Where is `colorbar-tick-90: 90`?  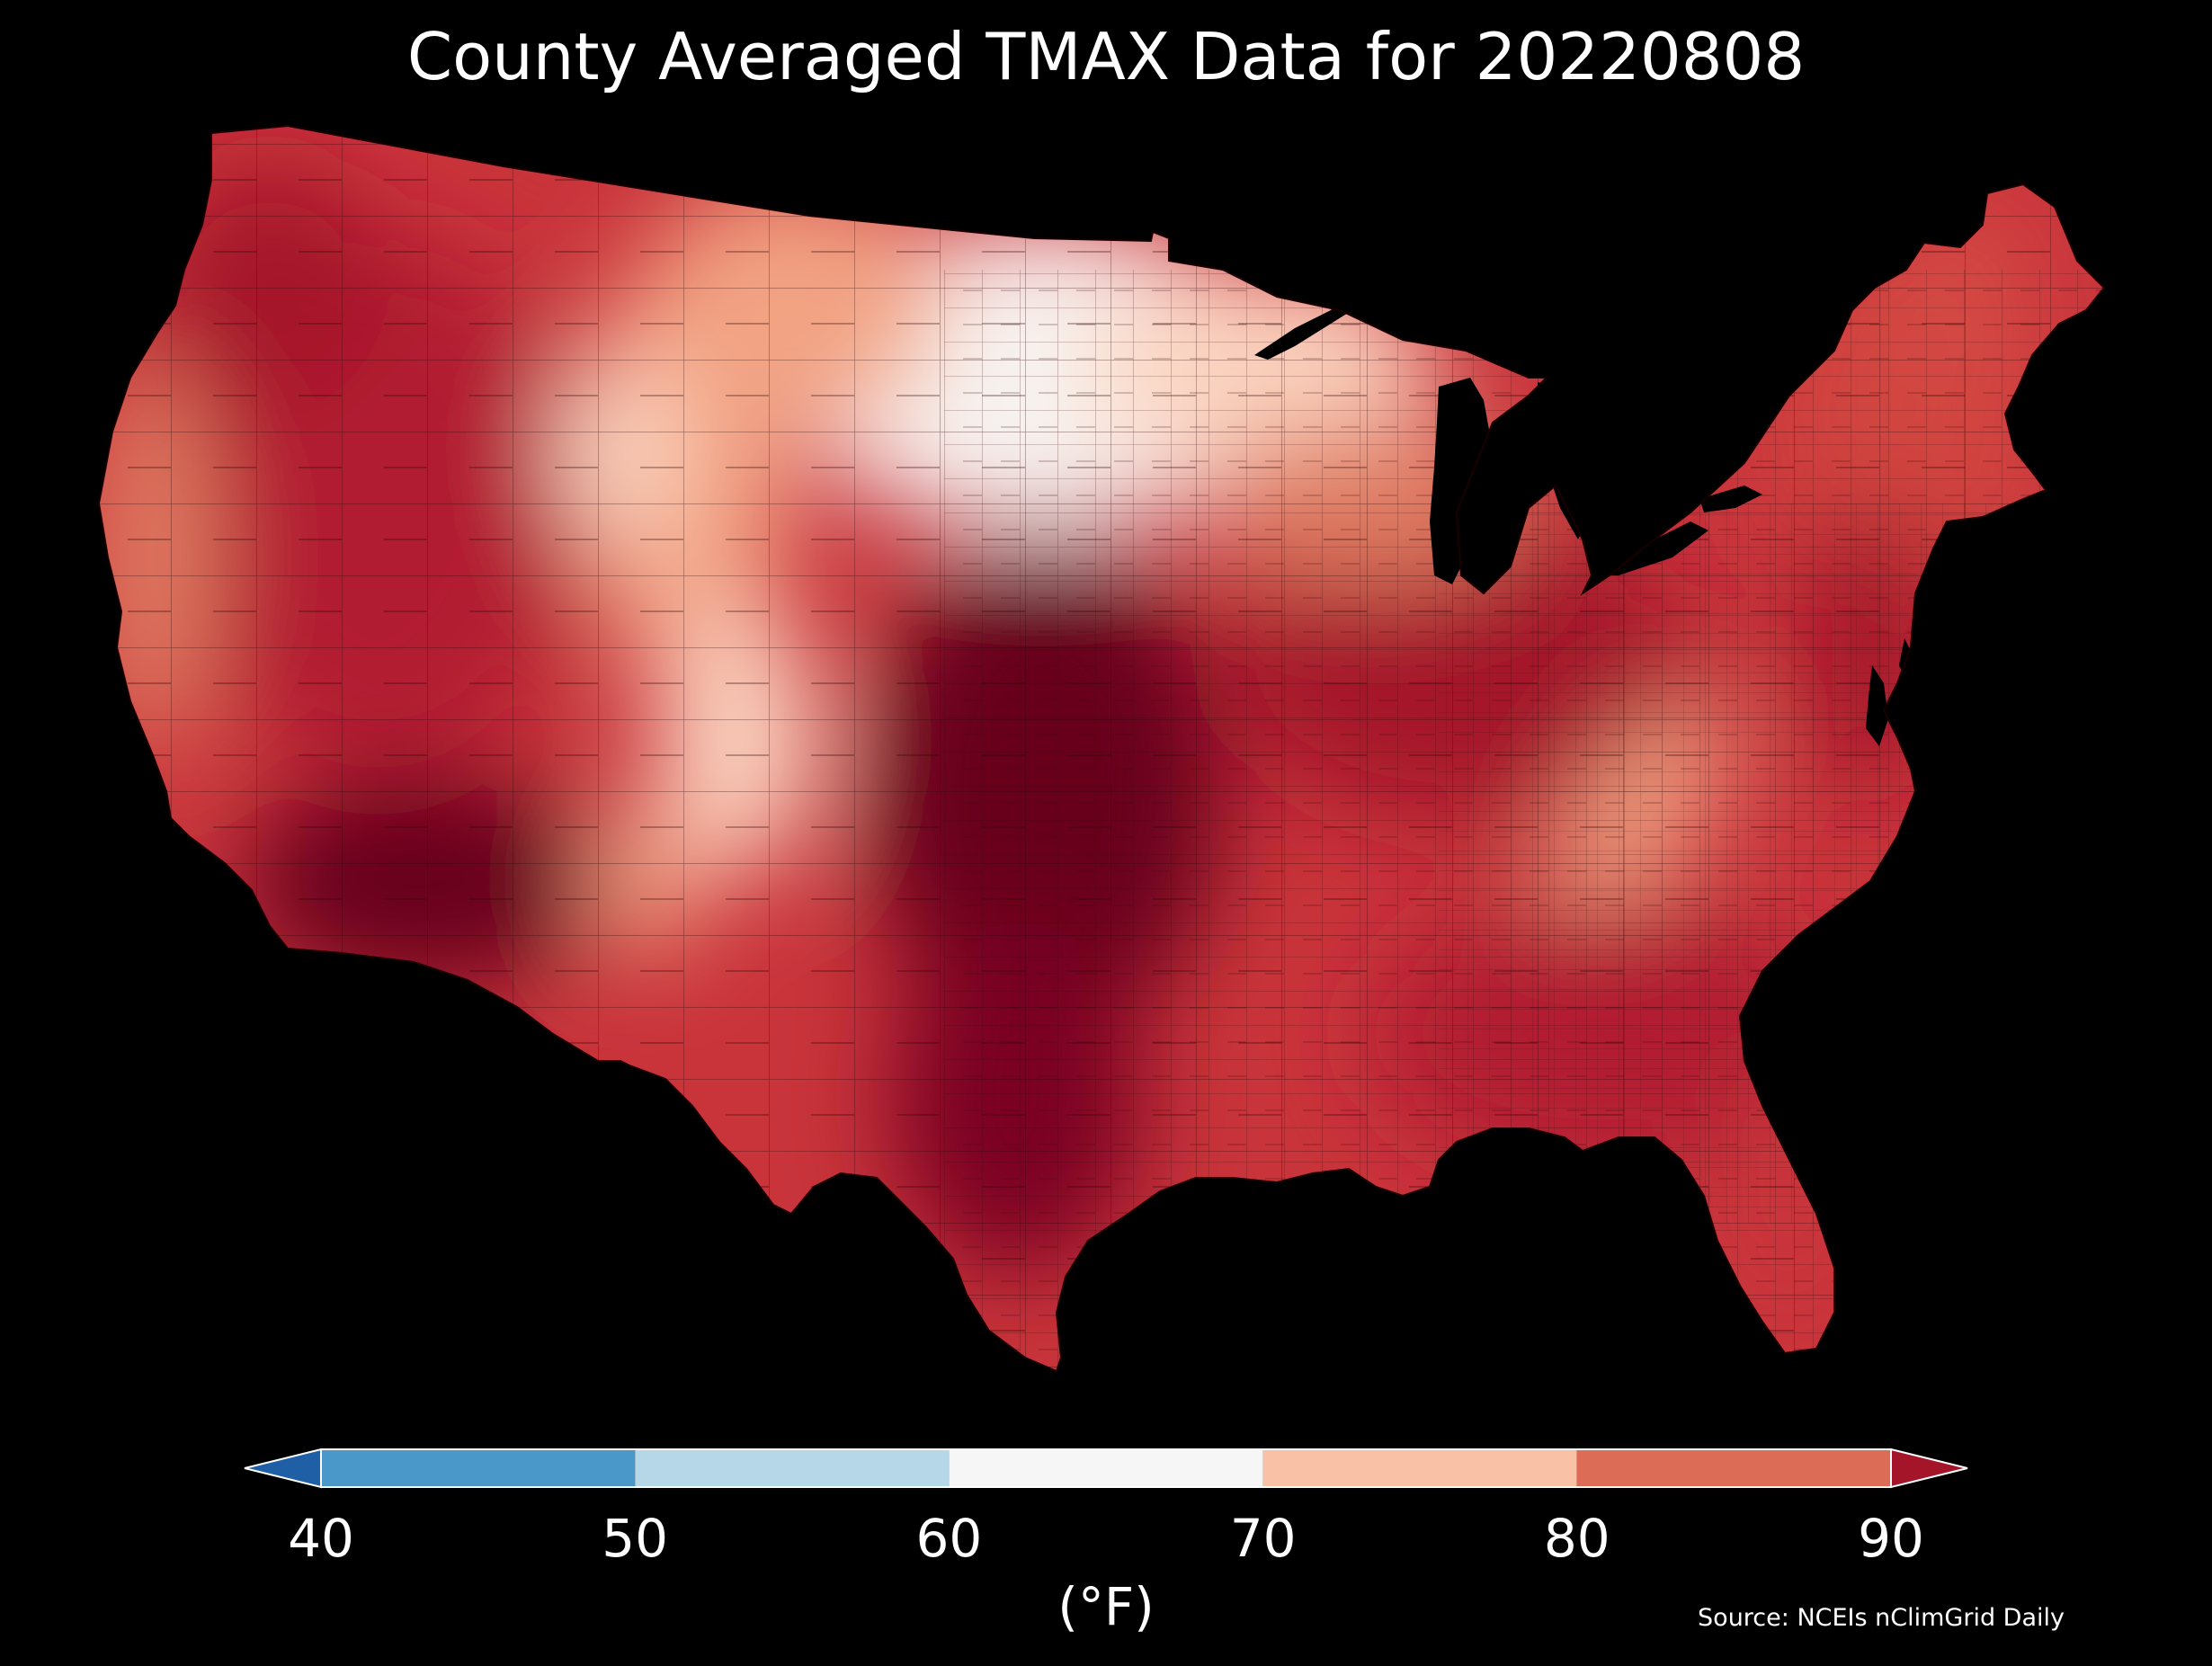
colorbar-tick-90: 90 is located at coordinates (1891, 1538).